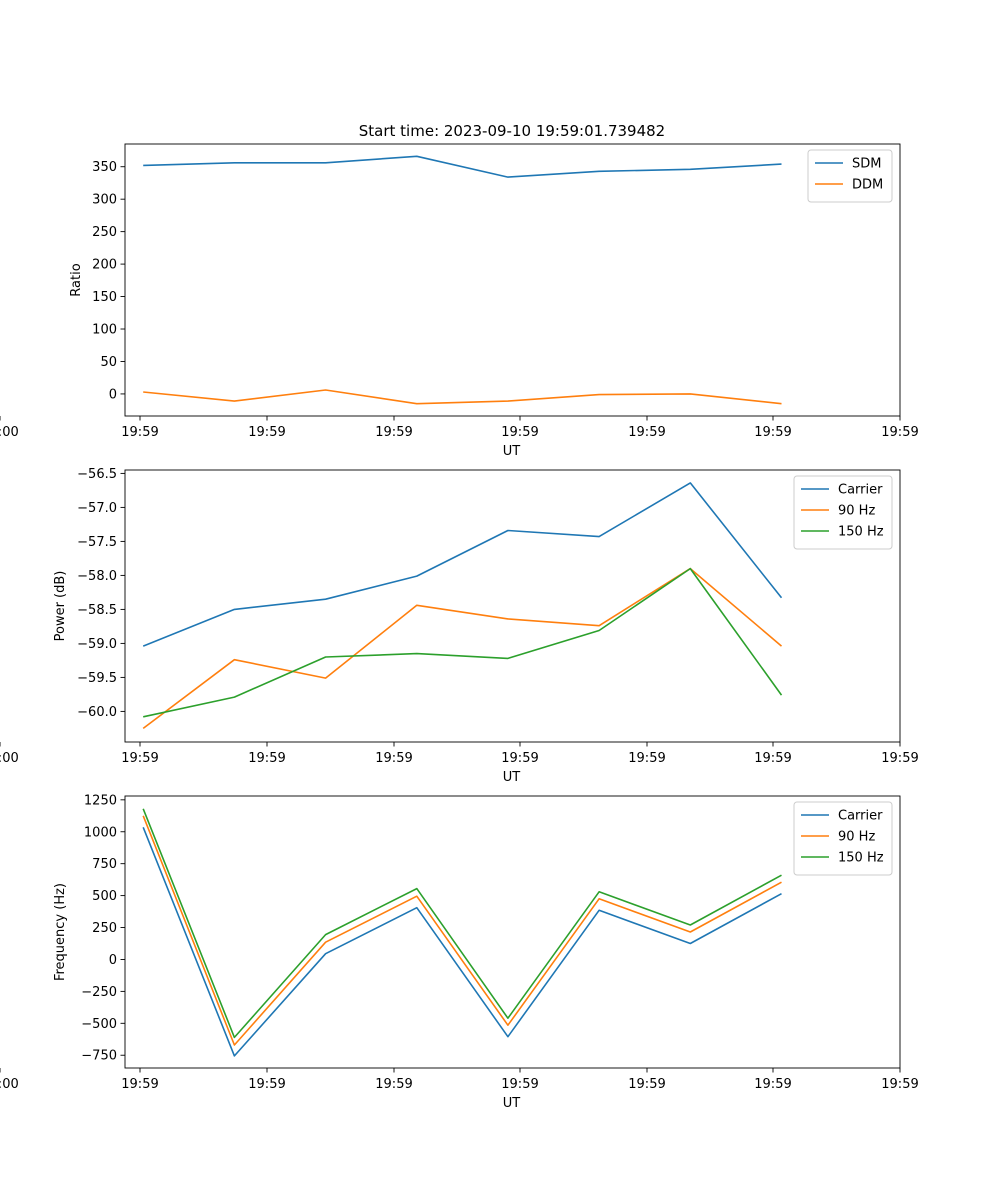 This screenshot has width=1000, height=1200. I want to click on y-tick-label: 100, so click(104, 330).